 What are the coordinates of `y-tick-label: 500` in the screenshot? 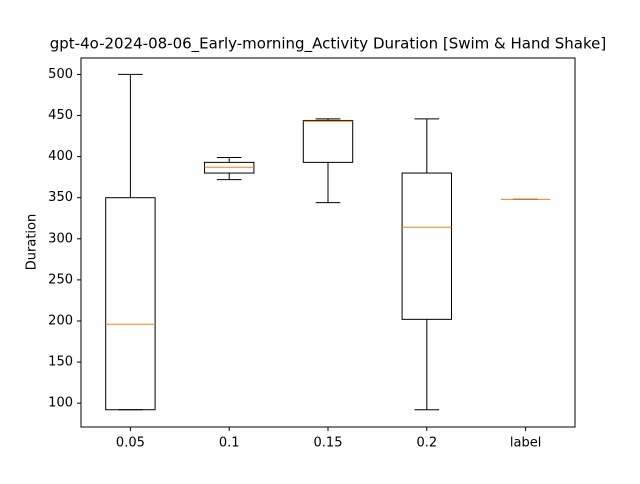 It's located at (60, 74).